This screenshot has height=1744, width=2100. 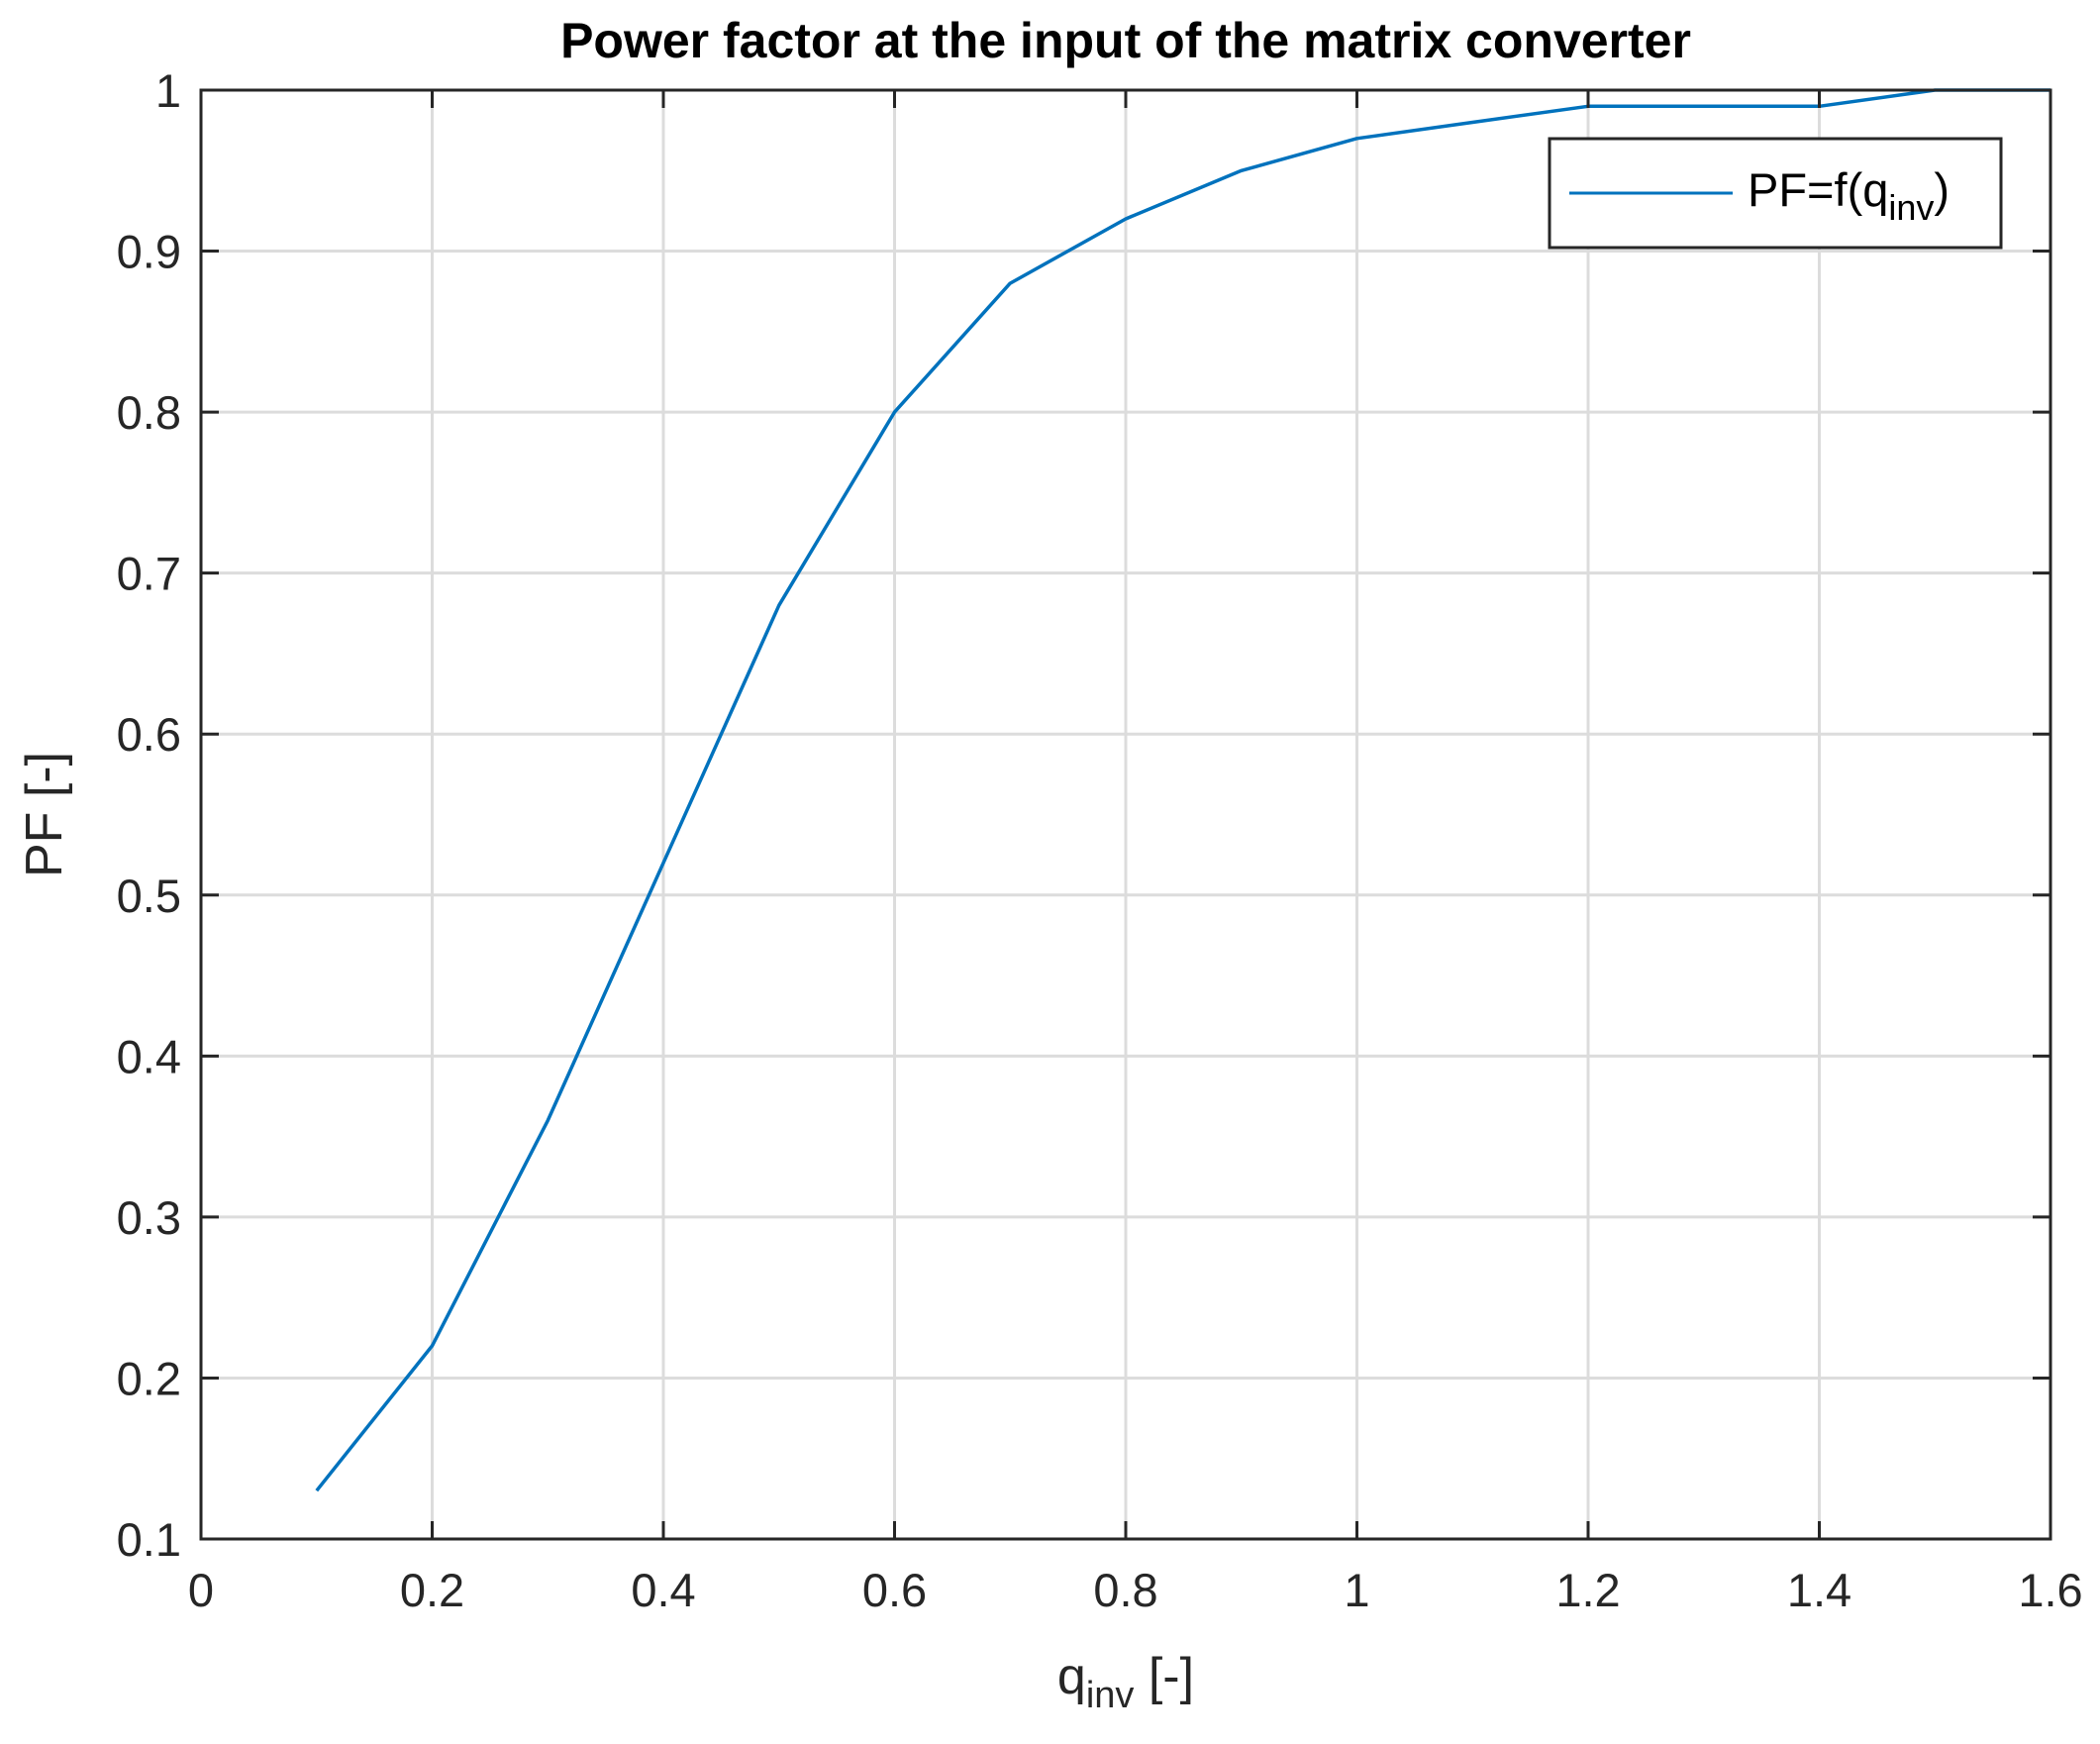 What do you see at coordinates (149, 1217) in the screenshot?
I see `y-tick-label: 0.3` at bounding box center [149, 1217].